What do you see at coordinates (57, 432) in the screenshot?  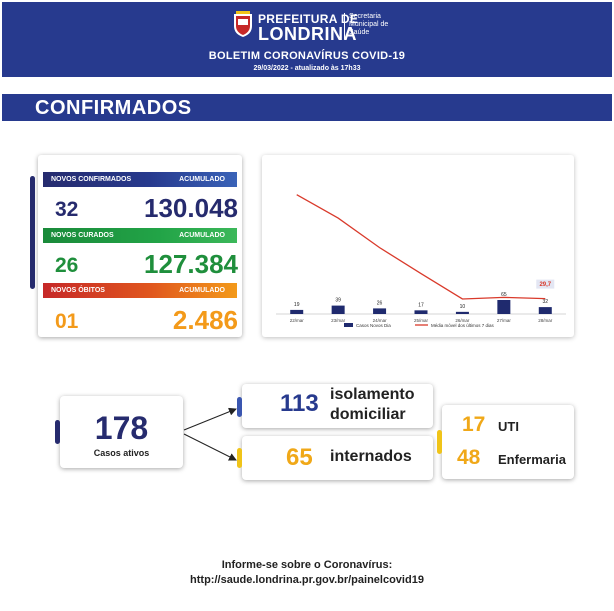 I see `active-accent-bar` at bounding box center [57, 432].